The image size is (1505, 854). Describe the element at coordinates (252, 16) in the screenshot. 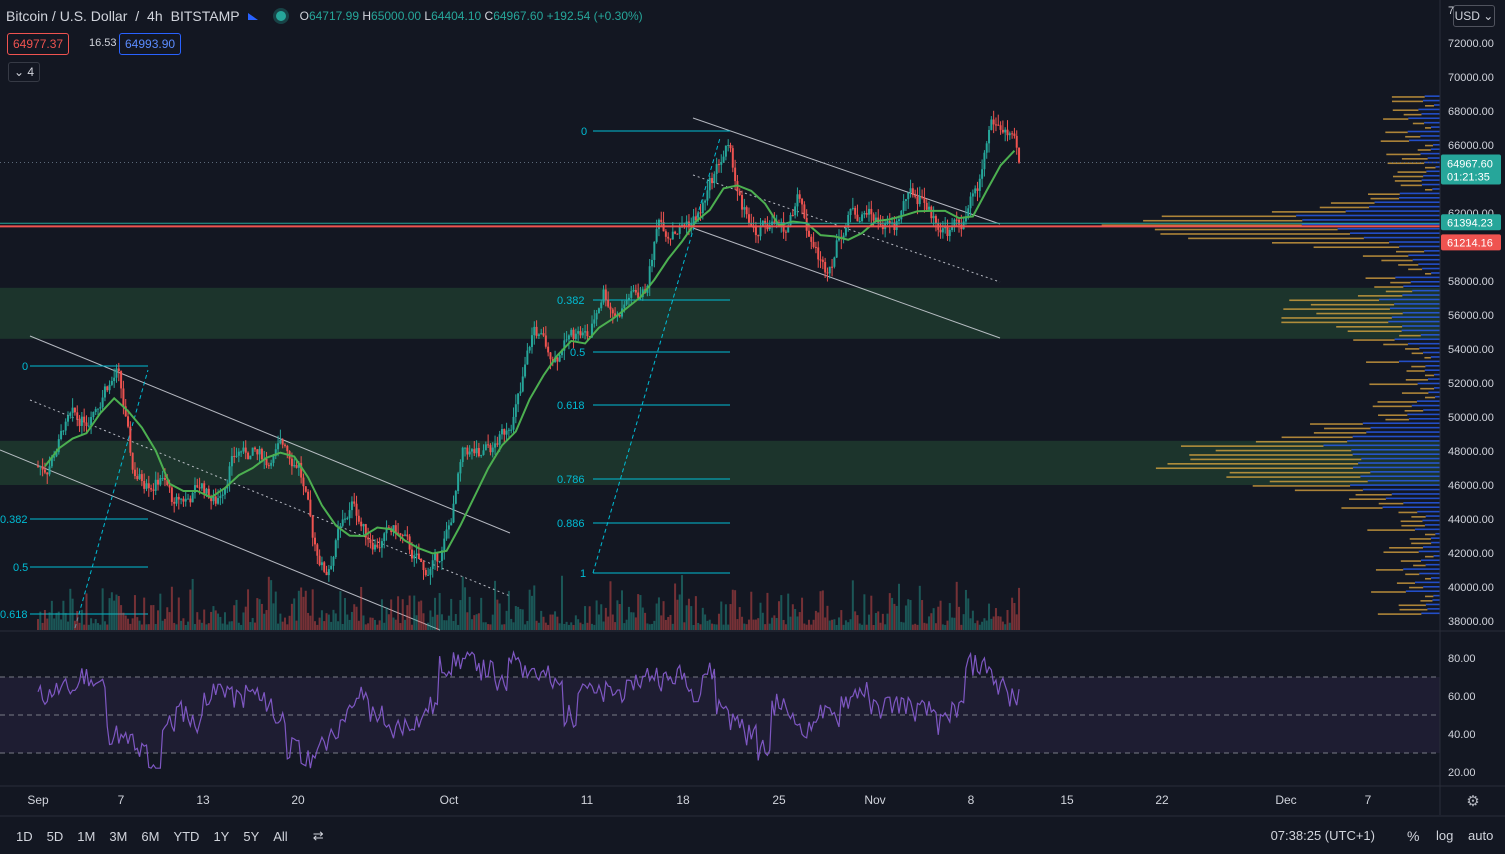

I see `flag-icon` at that location.